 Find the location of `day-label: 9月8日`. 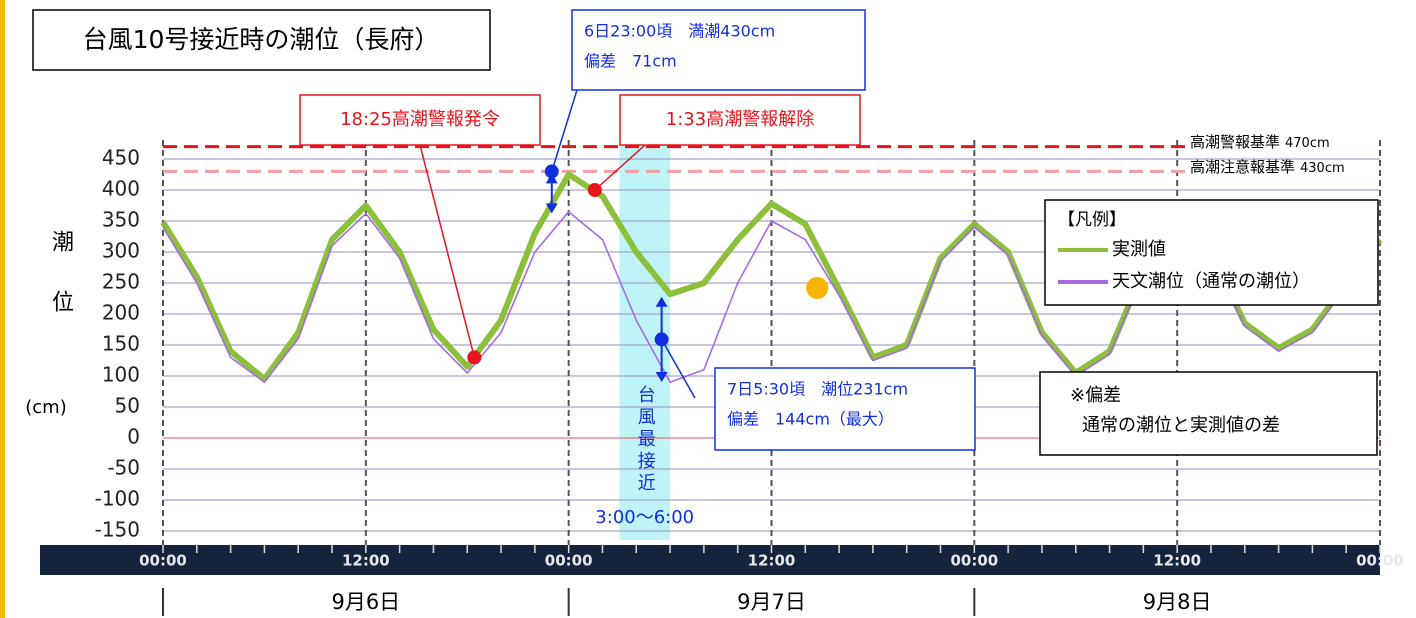

day-label: 9月8日 is located at coordinates (1177, 602).